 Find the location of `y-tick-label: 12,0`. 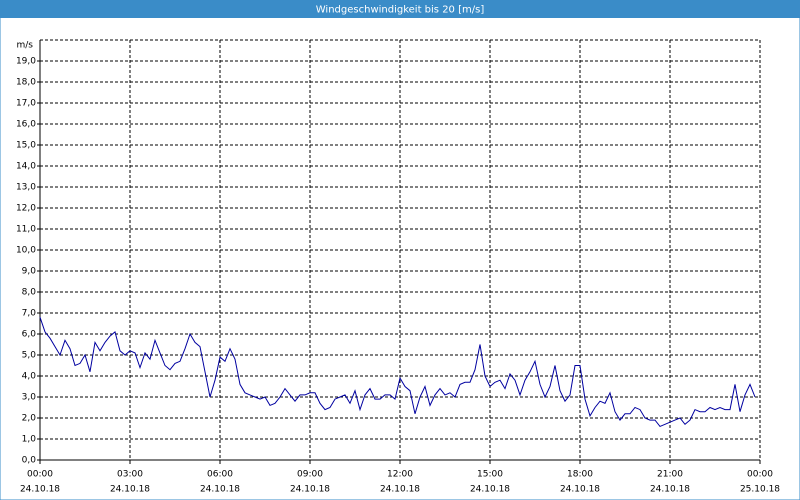

y-tick-label: 12,0 is located at coordinates (26, 209).